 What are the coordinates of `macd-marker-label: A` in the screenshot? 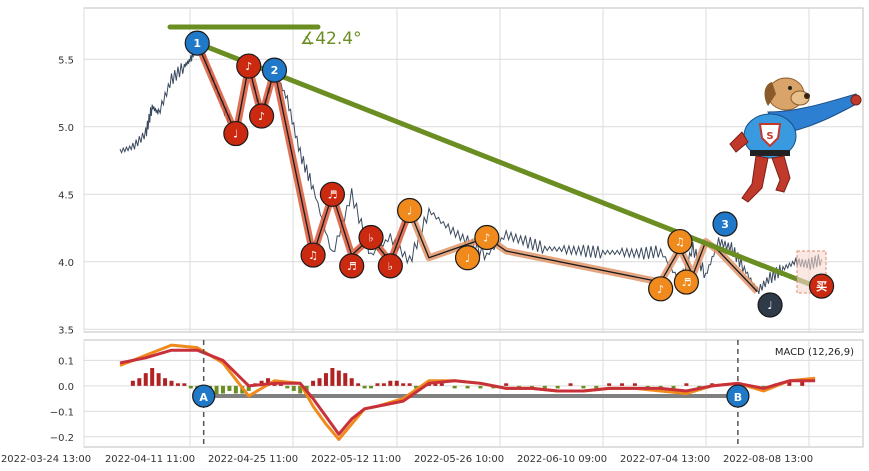 It's located at (203, 397).